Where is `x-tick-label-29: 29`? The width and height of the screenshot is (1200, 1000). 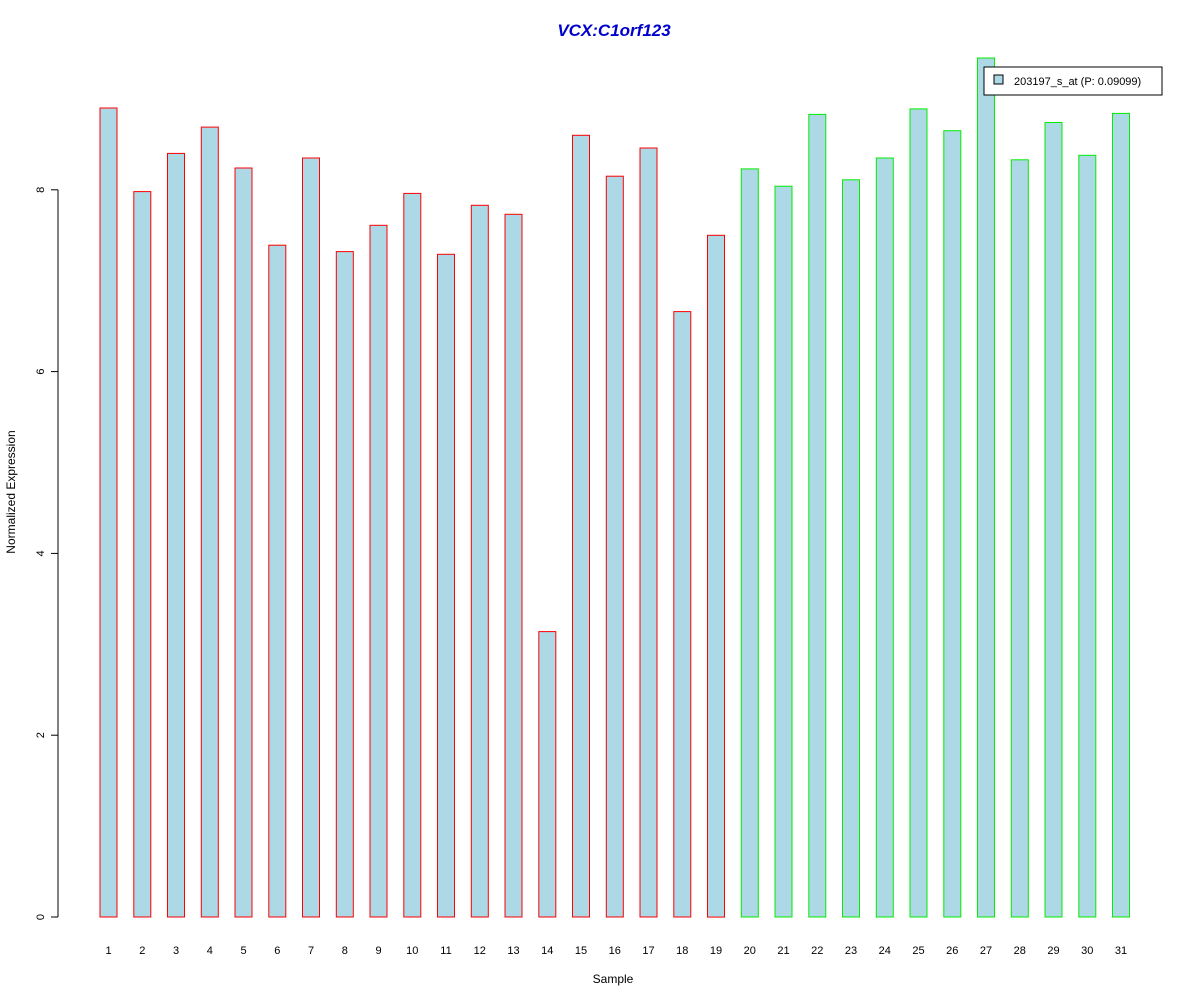 x-tick-label-29: 29 is located at coordinates (1053, 951).